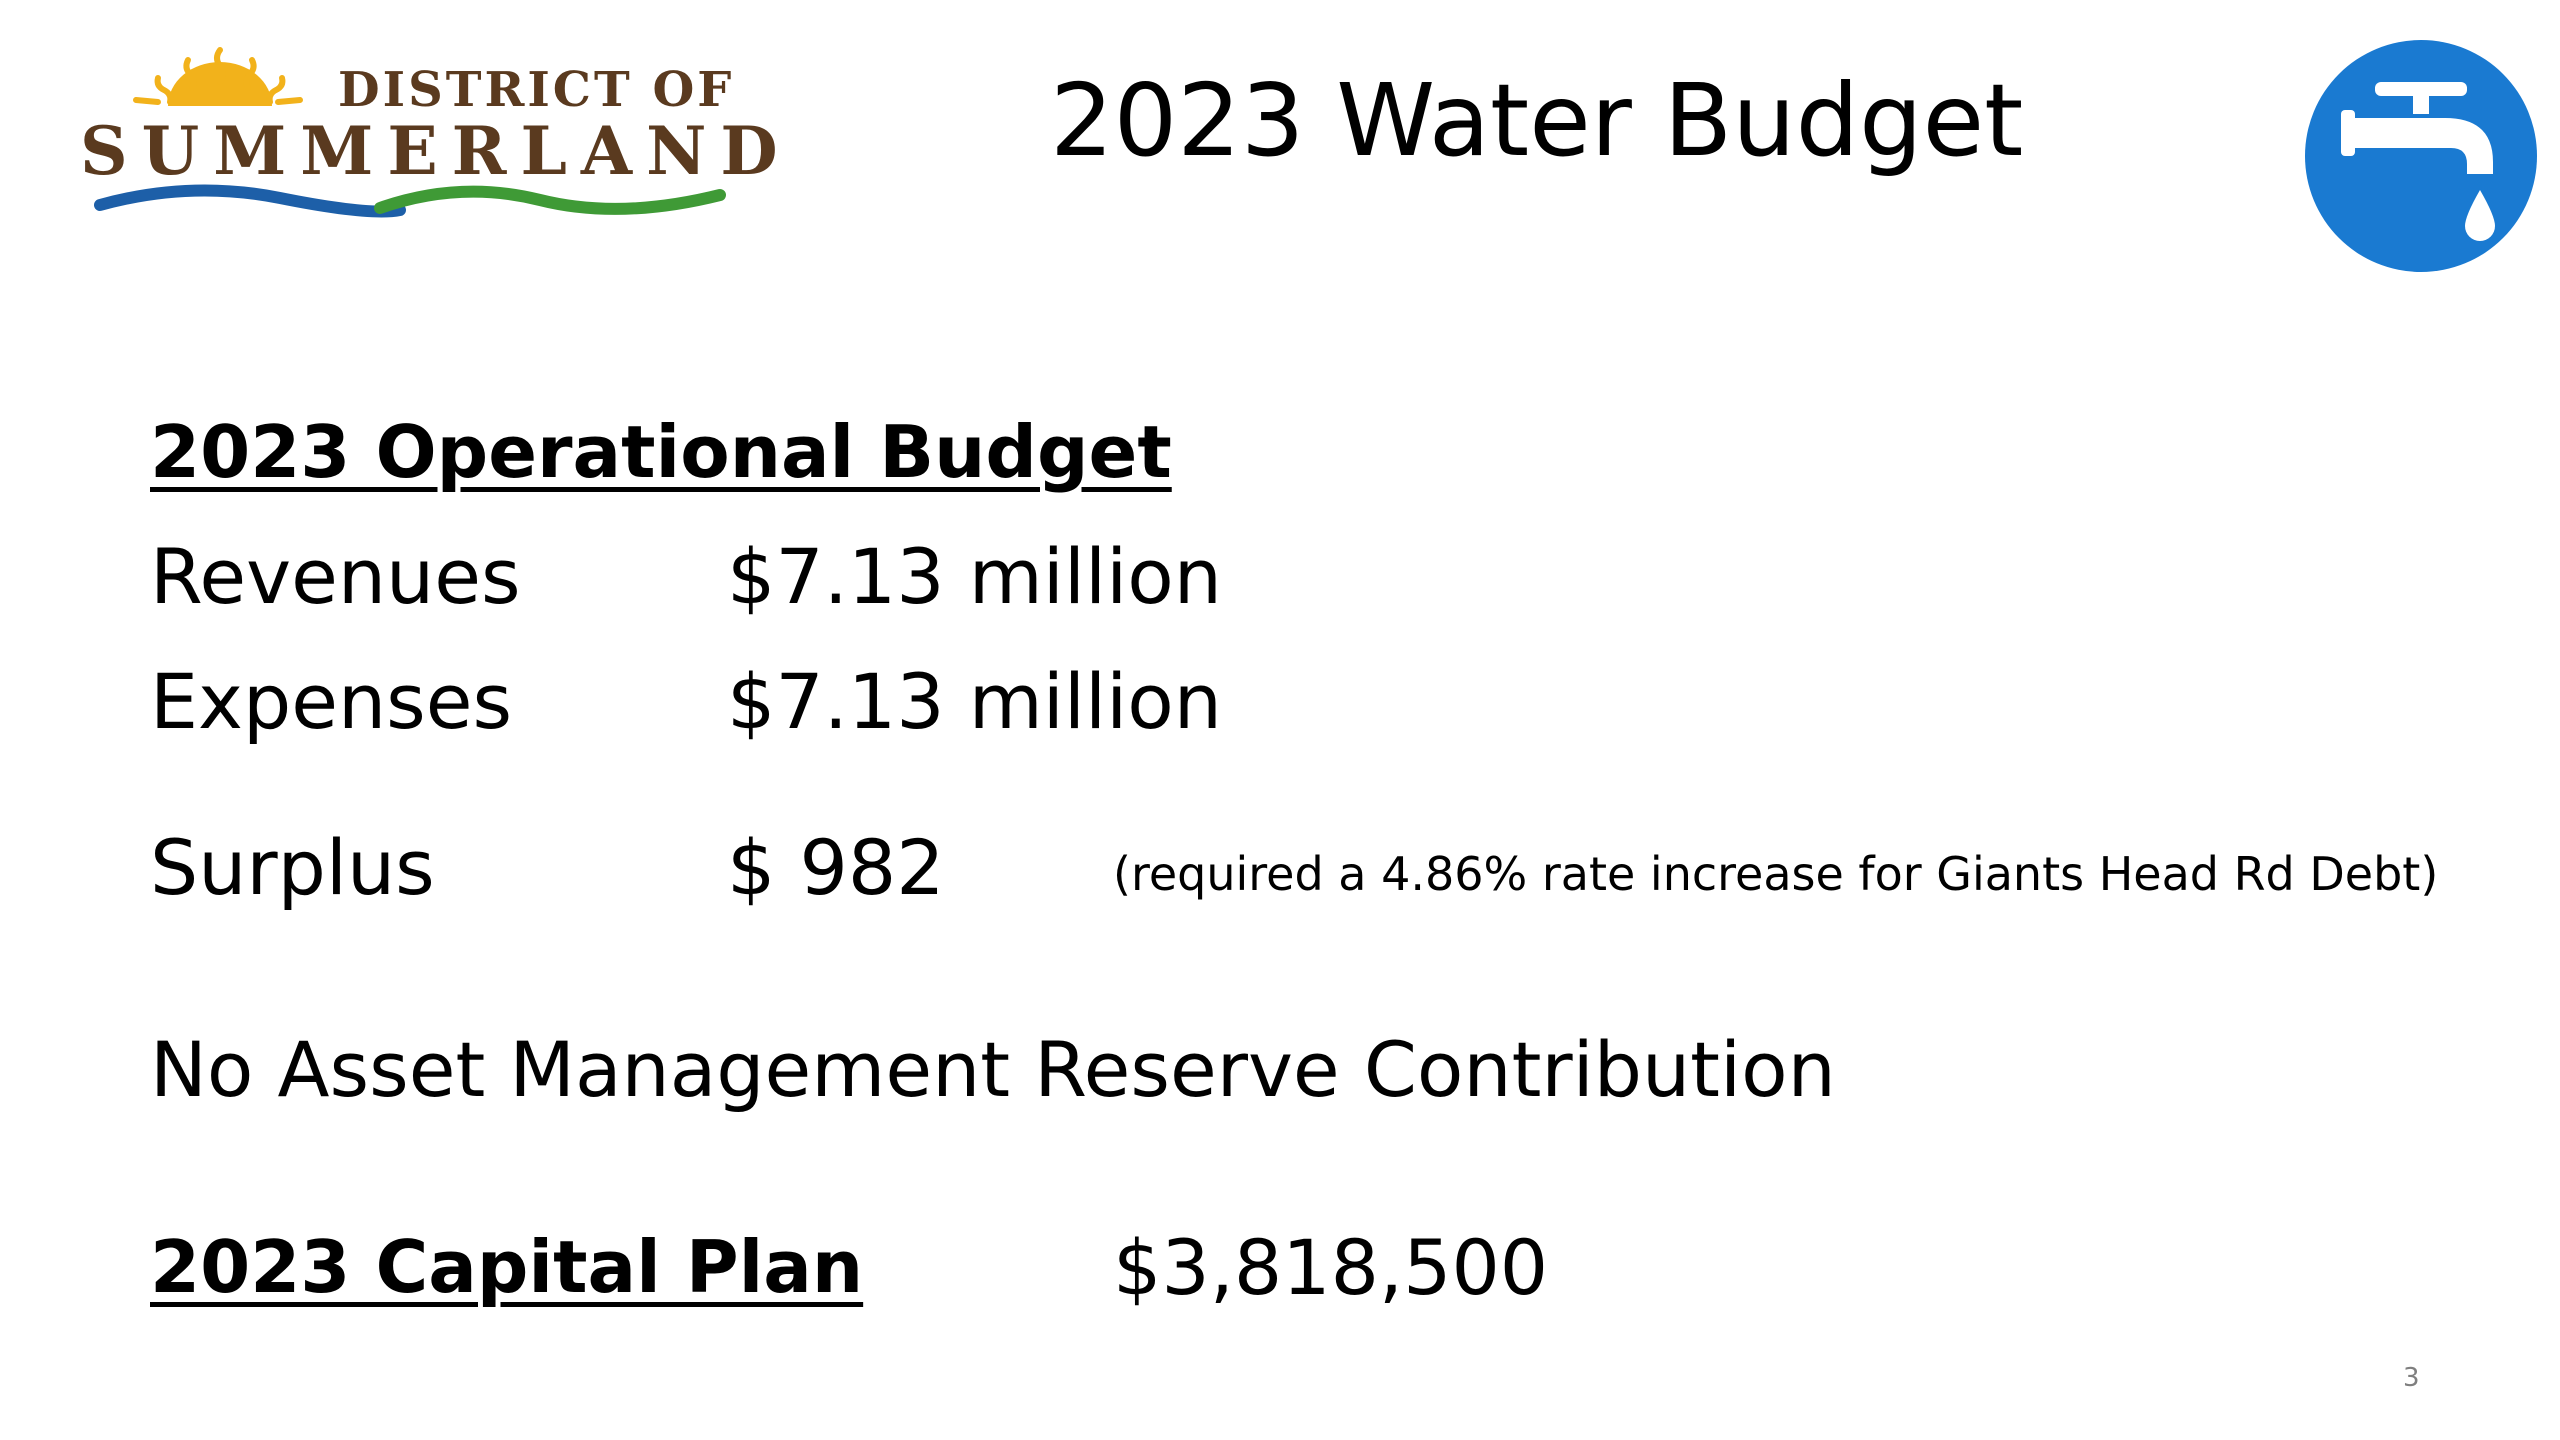 This screenshot has height=1440, width=2560. I want to click on district-logo: DISTRICT OF SUMMERLAND, so click(429, 135).